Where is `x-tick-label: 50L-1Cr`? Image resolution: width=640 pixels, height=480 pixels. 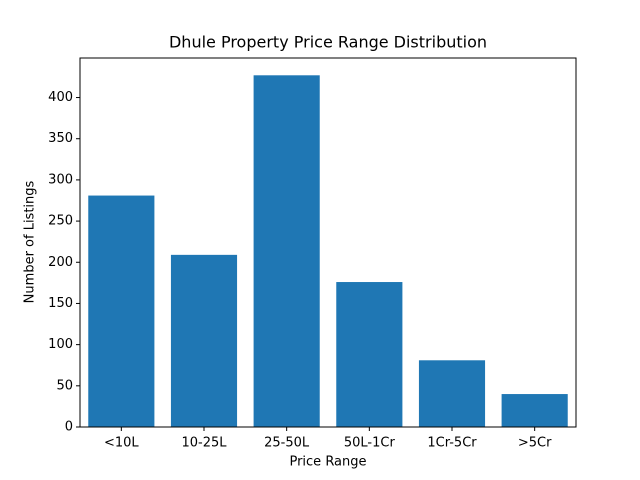
x-tick-label: 50L-1Cr is located at coordinates (370, 443).